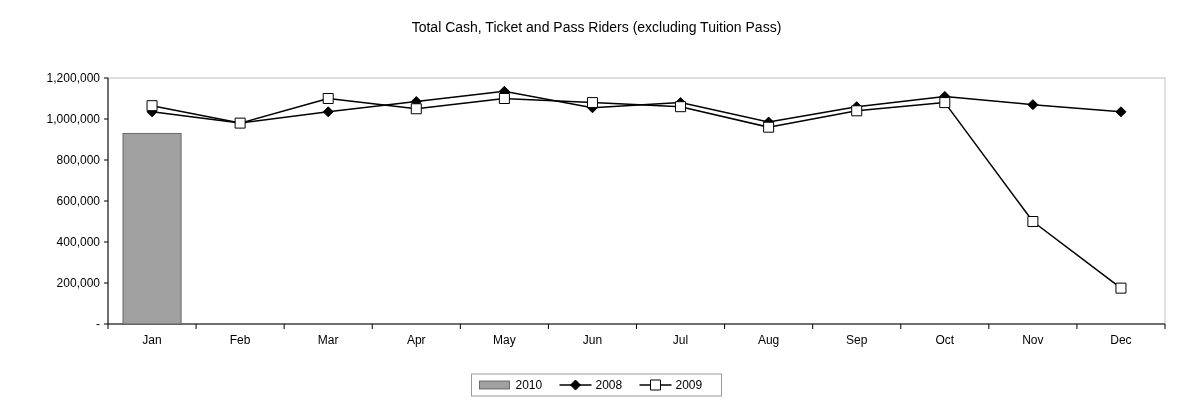 This screenshot has height=414, width=1193. Describe the element at coordinates (78, 283) in the screenshot. I see `y-tick-label: 200,000` at that location.